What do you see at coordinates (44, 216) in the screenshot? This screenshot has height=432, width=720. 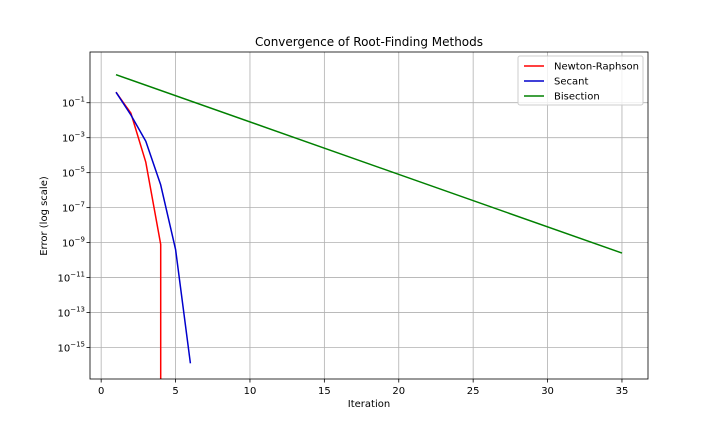 I see `y-axis-label: Error (log scale)` at bounding box center [44, 216].